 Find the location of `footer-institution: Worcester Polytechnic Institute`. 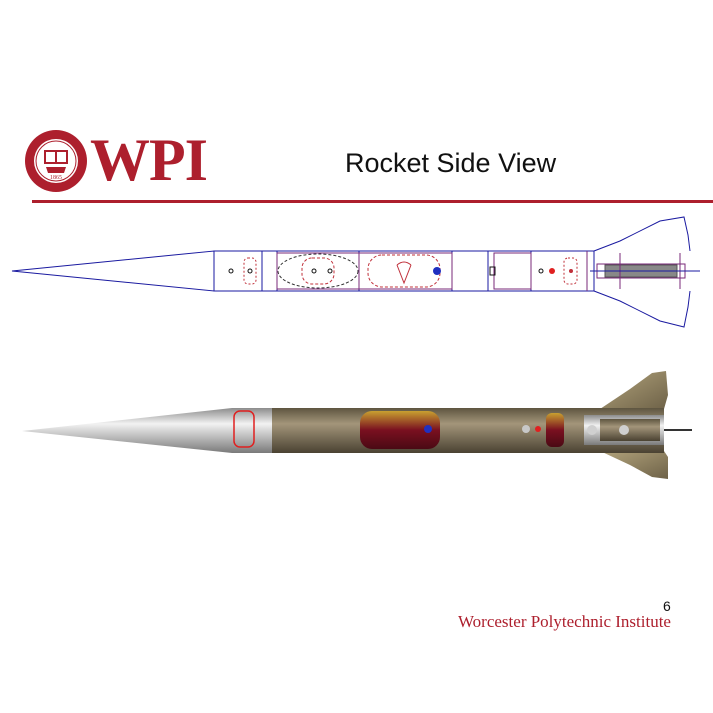

footer-institution: Worcester Polytechnic Institute is located at coordinates (564, 621).